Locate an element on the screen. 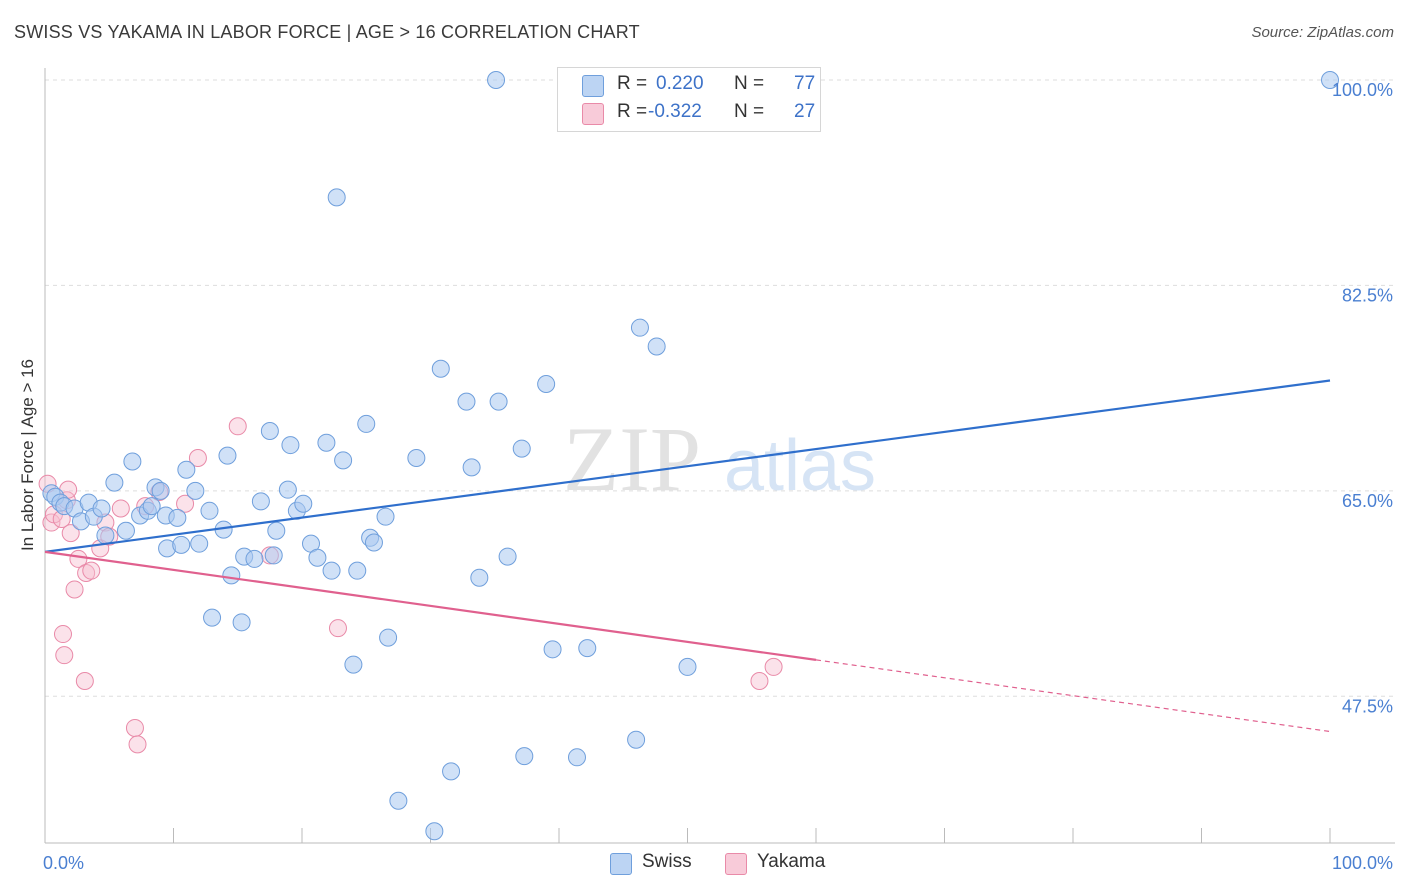 The width and height of the screenshot is (1406, 892). y-tick-label-1: 65.0% is located at coordinates (1367, 501).